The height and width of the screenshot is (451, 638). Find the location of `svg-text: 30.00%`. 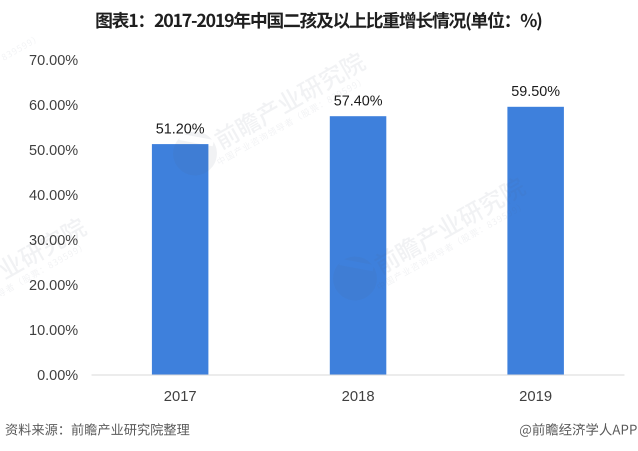

svg-text: 30.00% is located at coordinates (53, 241).